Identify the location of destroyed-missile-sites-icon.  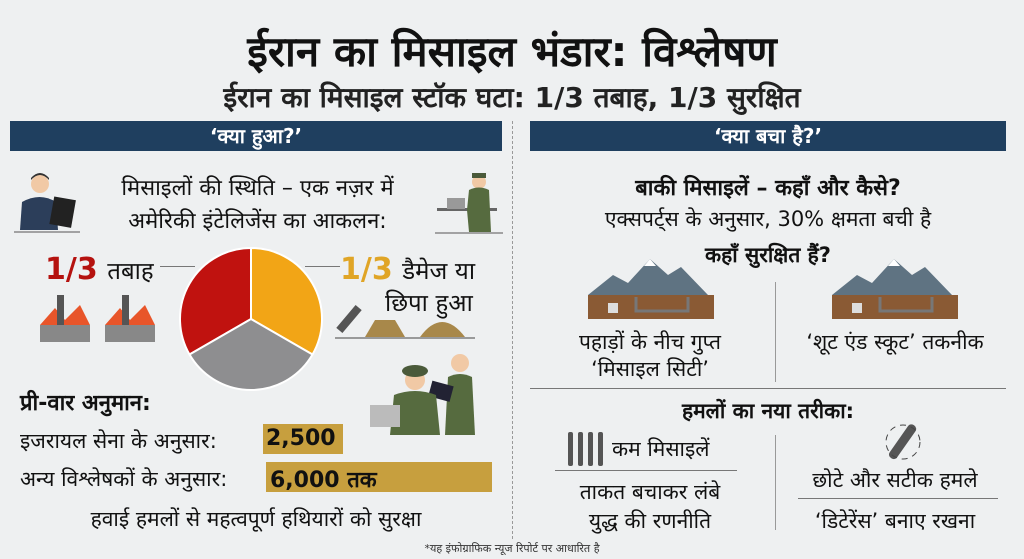
(97, 318).